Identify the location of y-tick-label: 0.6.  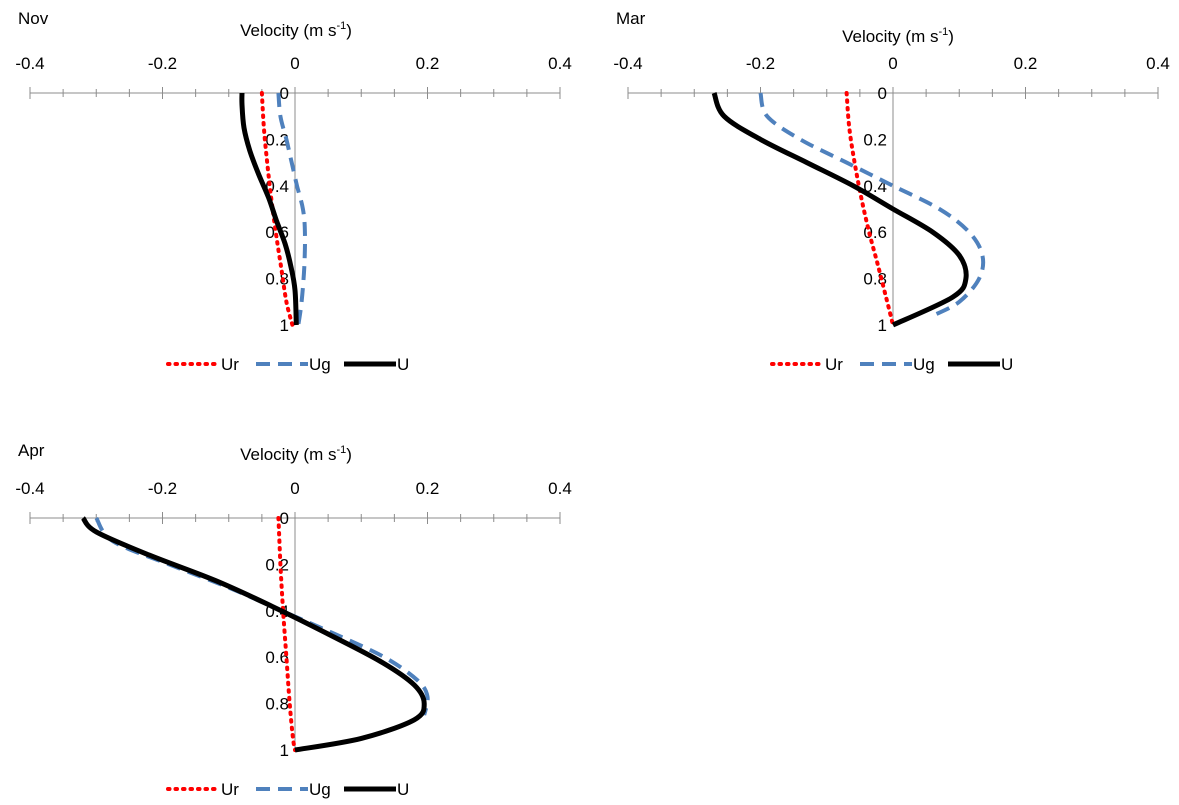
(277, 657).